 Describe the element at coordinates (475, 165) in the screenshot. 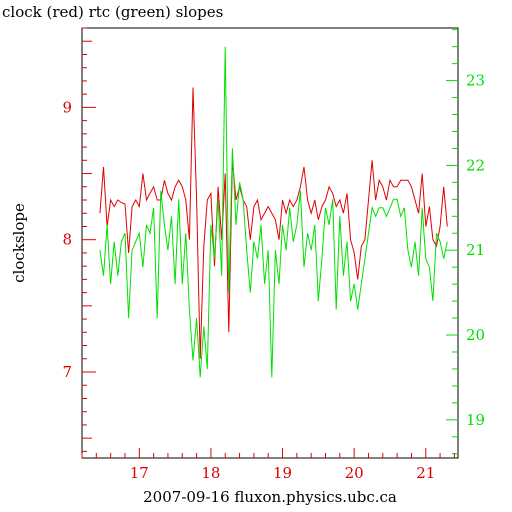

I see `right-tick-label: 22` at that location.